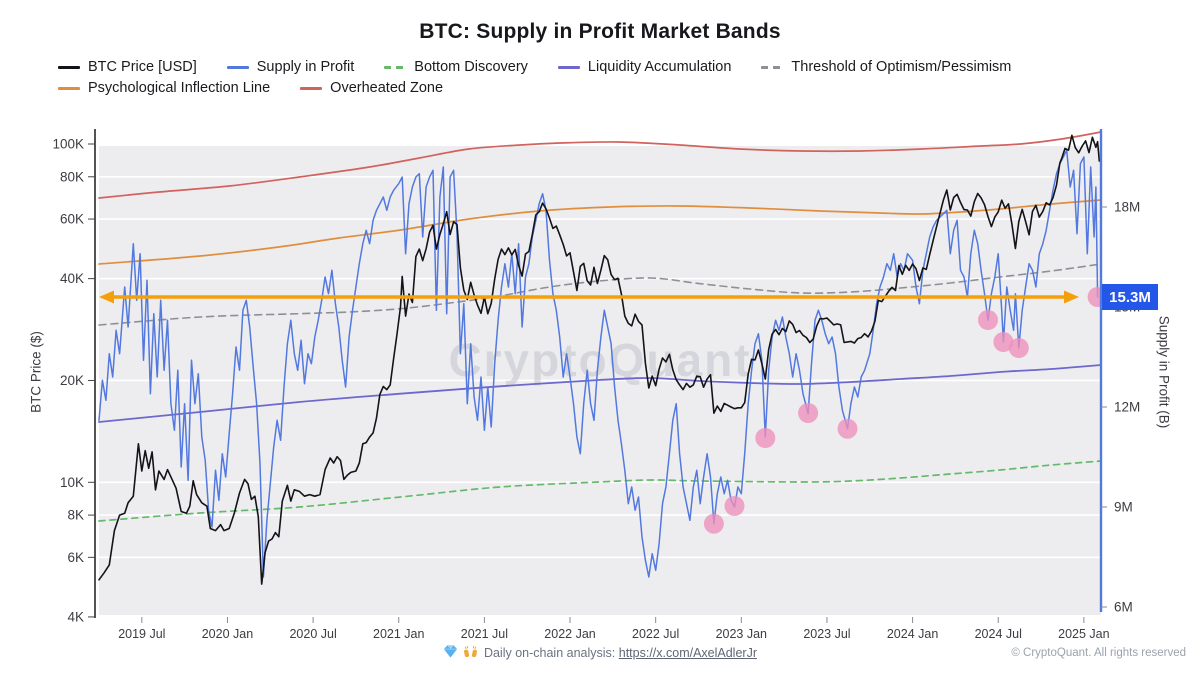 The width and height of the screenshot is (1200, 675). I want to click on x-axis-tick-label: 2021 Jan, so click(398, 634).